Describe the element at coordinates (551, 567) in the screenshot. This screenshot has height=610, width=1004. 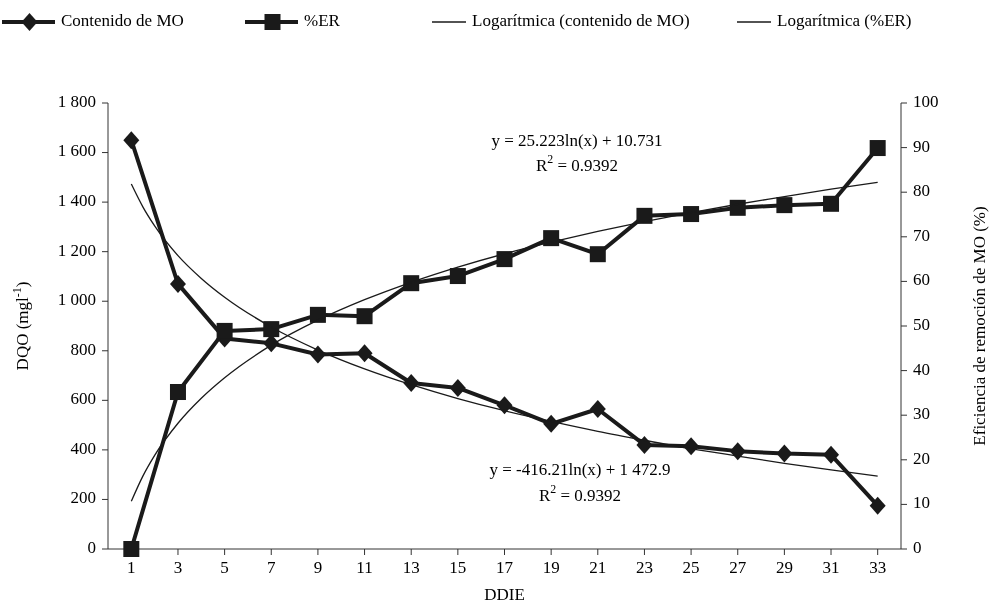
I see `x-tick-label: 19` at that location.